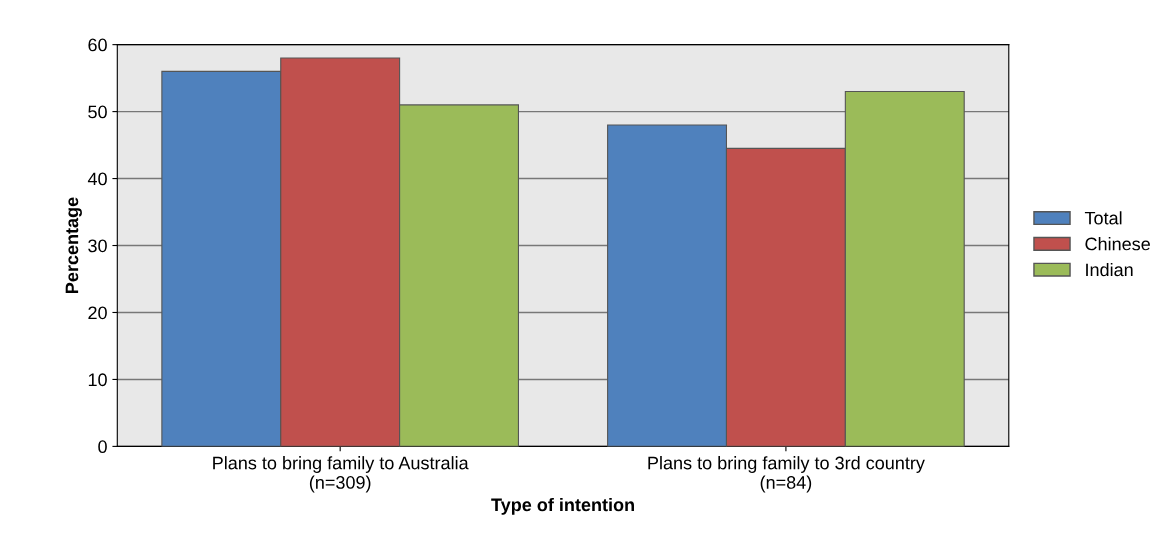 Image resolution: width=1173 pixels, height=558 pixels. What do you see at coordinates (73, 245) in the screenshot?
I see `y-axis-title: Percentage` at bounding box center [73, 245].